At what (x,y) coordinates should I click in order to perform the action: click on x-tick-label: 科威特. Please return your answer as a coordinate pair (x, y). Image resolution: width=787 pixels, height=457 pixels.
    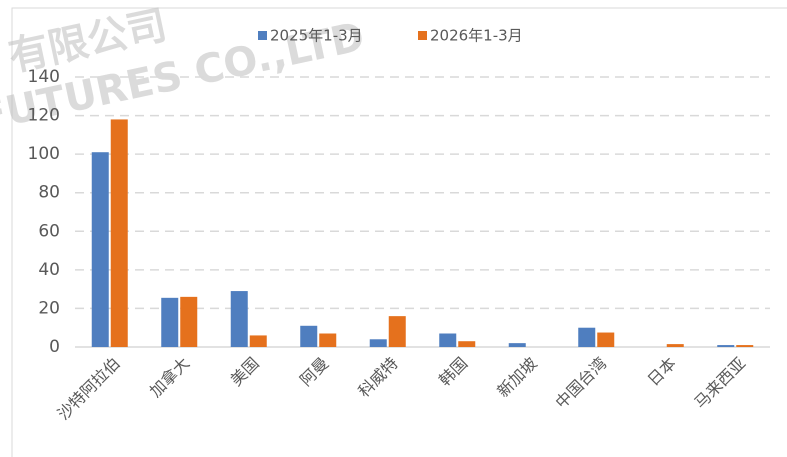
    Looking at the image, I should click on (377, 377).